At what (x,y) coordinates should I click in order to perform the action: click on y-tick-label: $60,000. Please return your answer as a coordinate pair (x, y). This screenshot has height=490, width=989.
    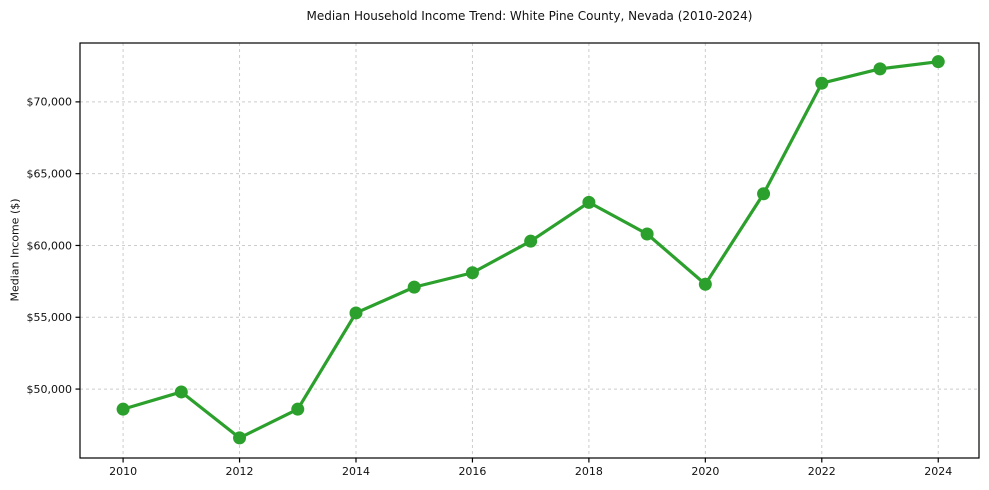
    Looking at the image, I should click on (50, 245).